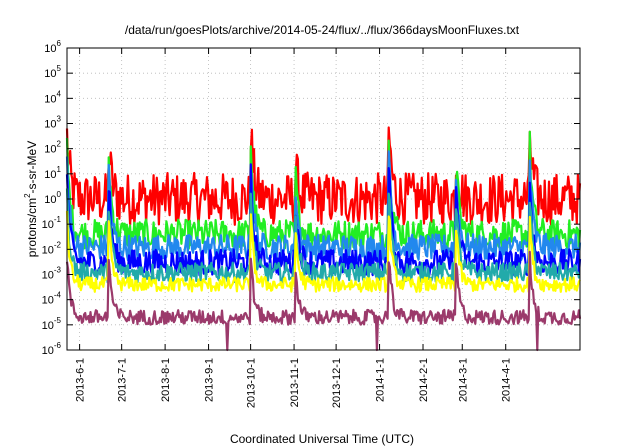  I want to click on series-line-yellow, so click(323, 251).